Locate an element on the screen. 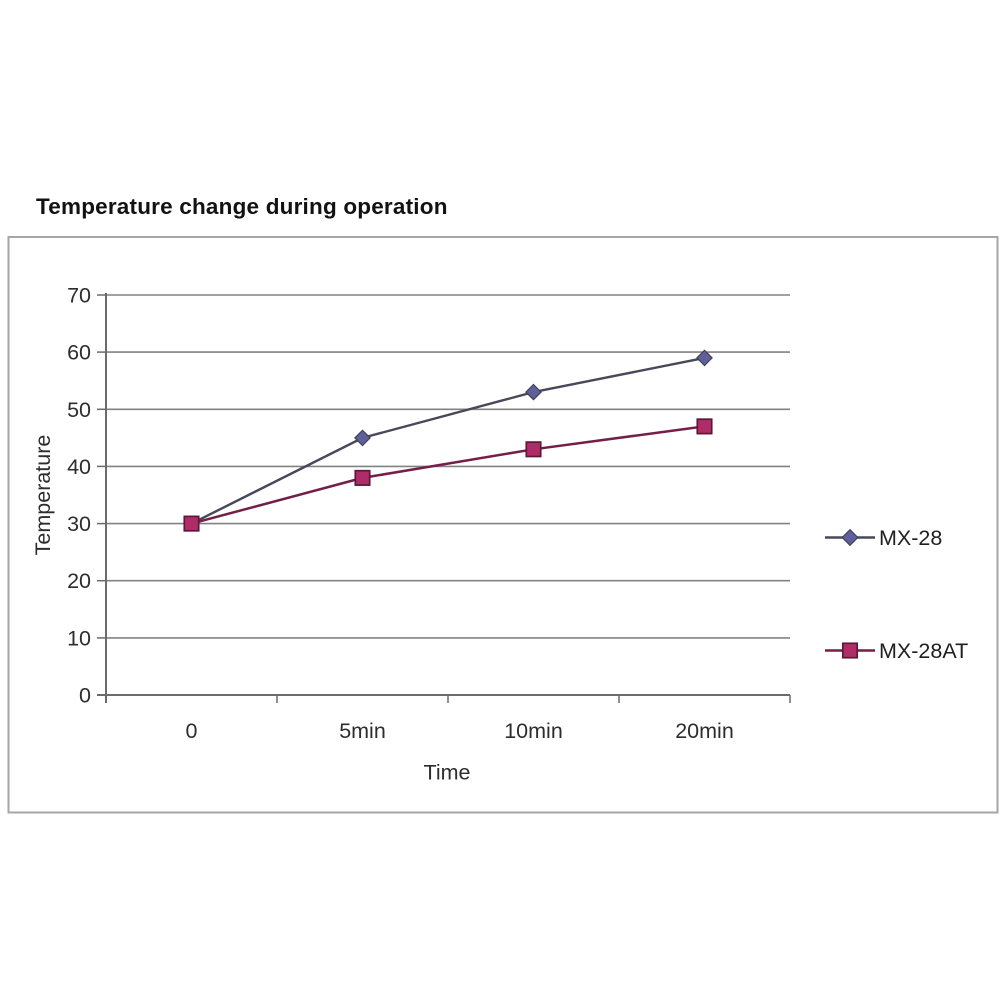 This screenshot has height=1000, width=1000. svg-text: MX-28 is located at coordinates (910, 538).